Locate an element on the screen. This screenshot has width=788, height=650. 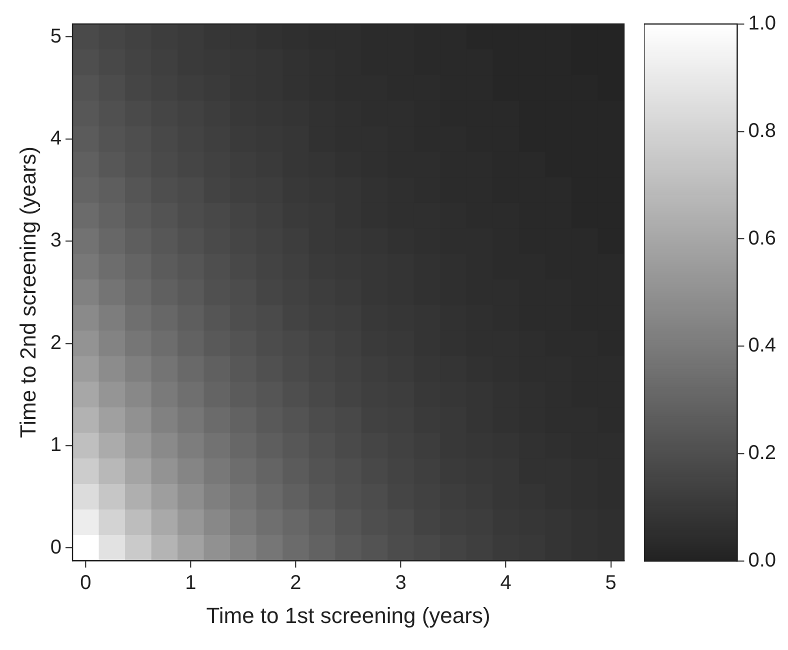
y-tick-label: 0 is located at coordinates (56, 547).